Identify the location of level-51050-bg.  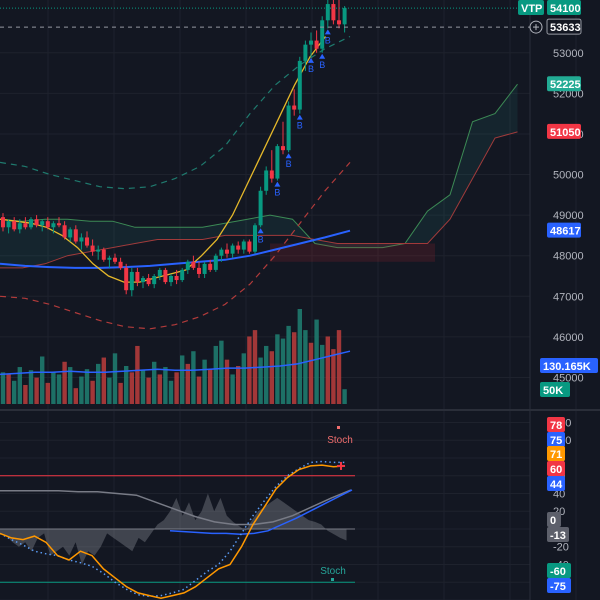
(564, 131).